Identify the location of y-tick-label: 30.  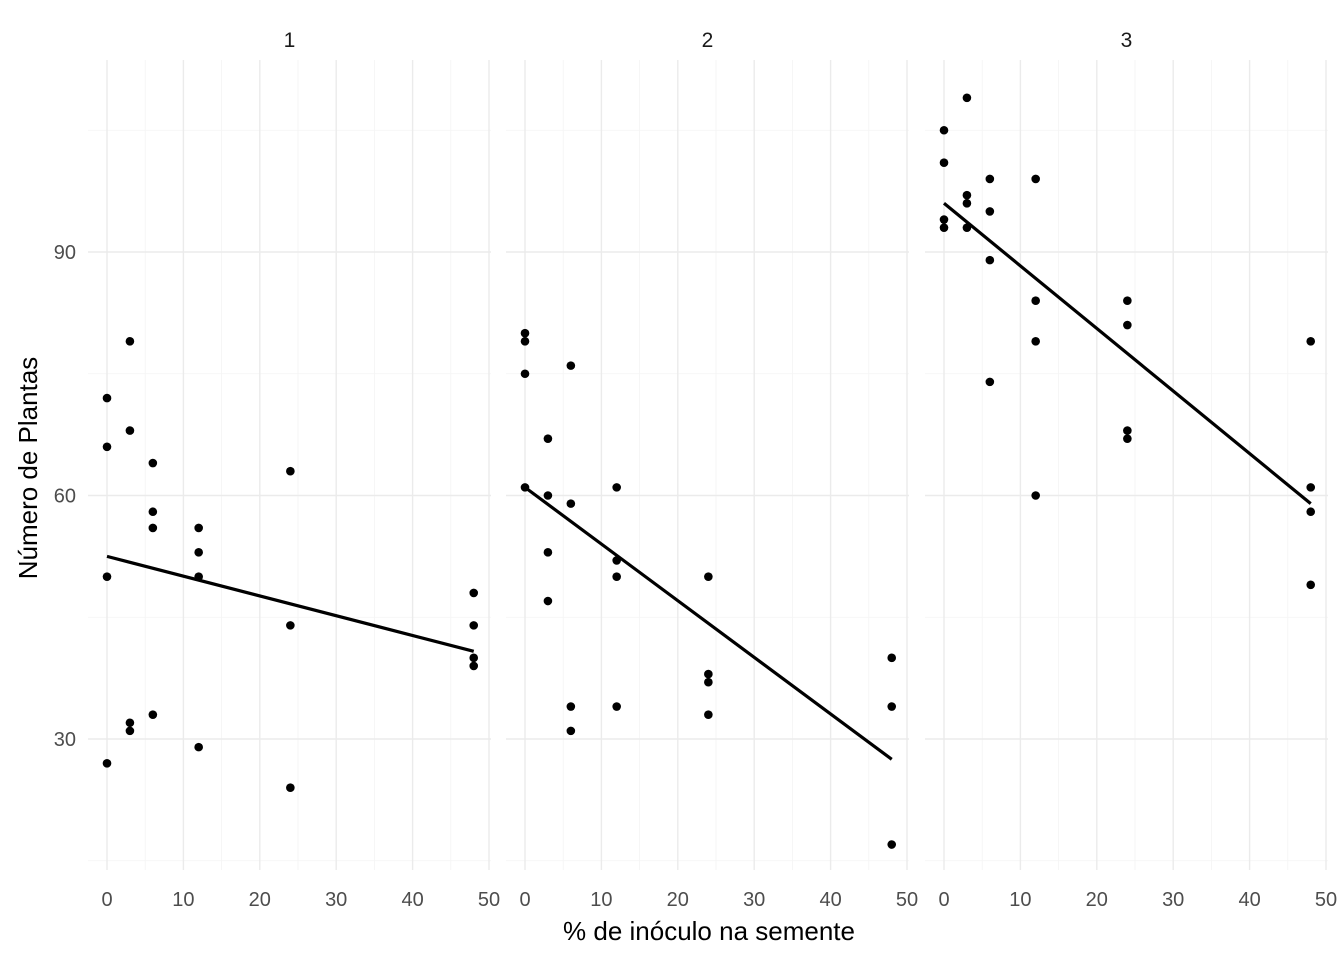
(65, 740).